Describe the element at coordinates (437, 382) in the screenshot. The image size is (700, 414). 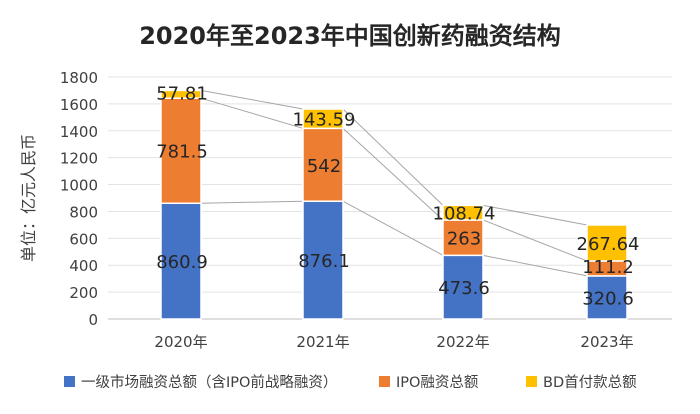
I see `legend-label: IPO融资总额` at that location.